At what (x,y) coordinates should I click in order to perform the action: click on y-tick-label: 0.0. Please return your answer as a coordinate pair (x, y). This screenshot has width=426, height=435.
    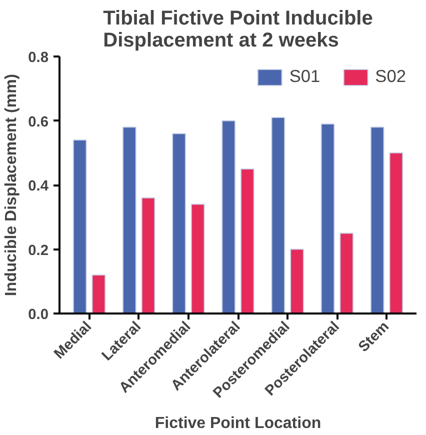
    Looking at the image, I should click on (38, 315).